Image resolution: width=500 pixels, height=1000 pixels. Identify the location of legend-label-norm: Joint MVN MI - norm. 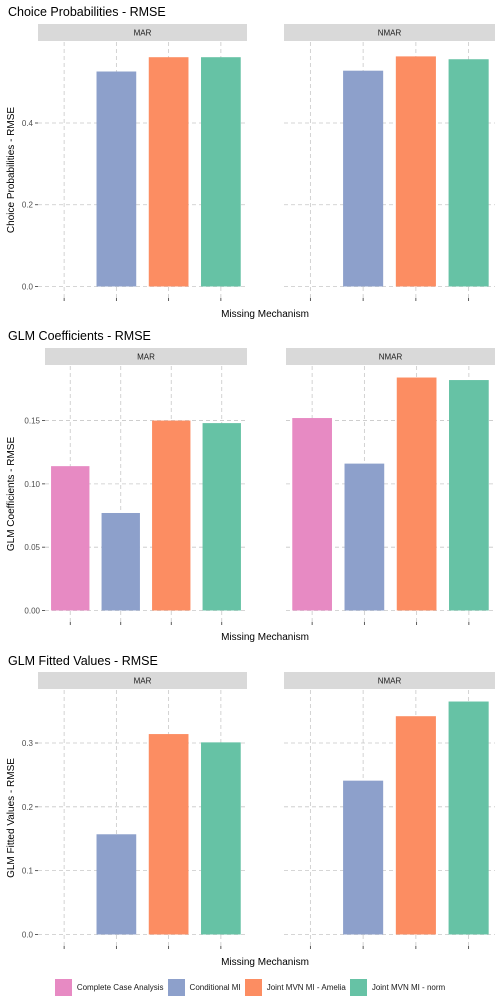
(408, 987).